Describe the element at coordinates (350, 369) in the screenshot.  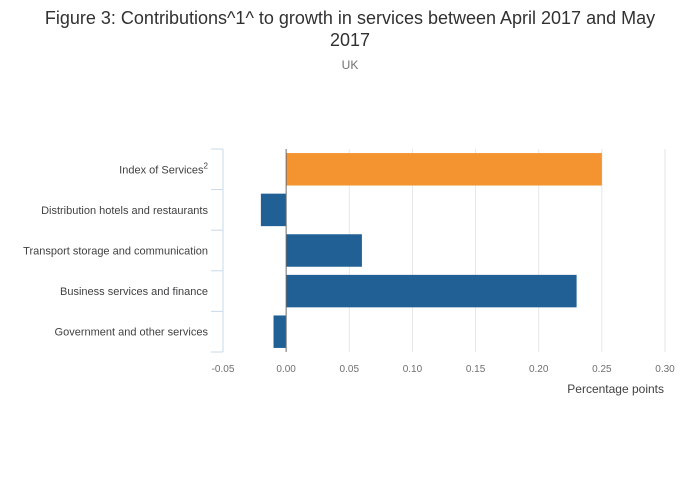
I see `x-tick-label: 0.05` at that location.